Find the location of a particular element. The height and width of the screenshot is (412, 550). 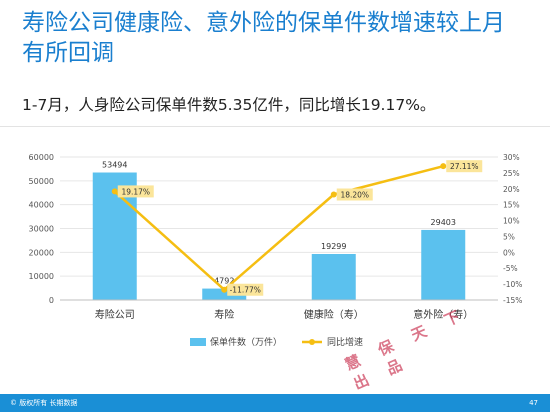

y-right-tick-label: 30% is located at coordinates (511, 157).